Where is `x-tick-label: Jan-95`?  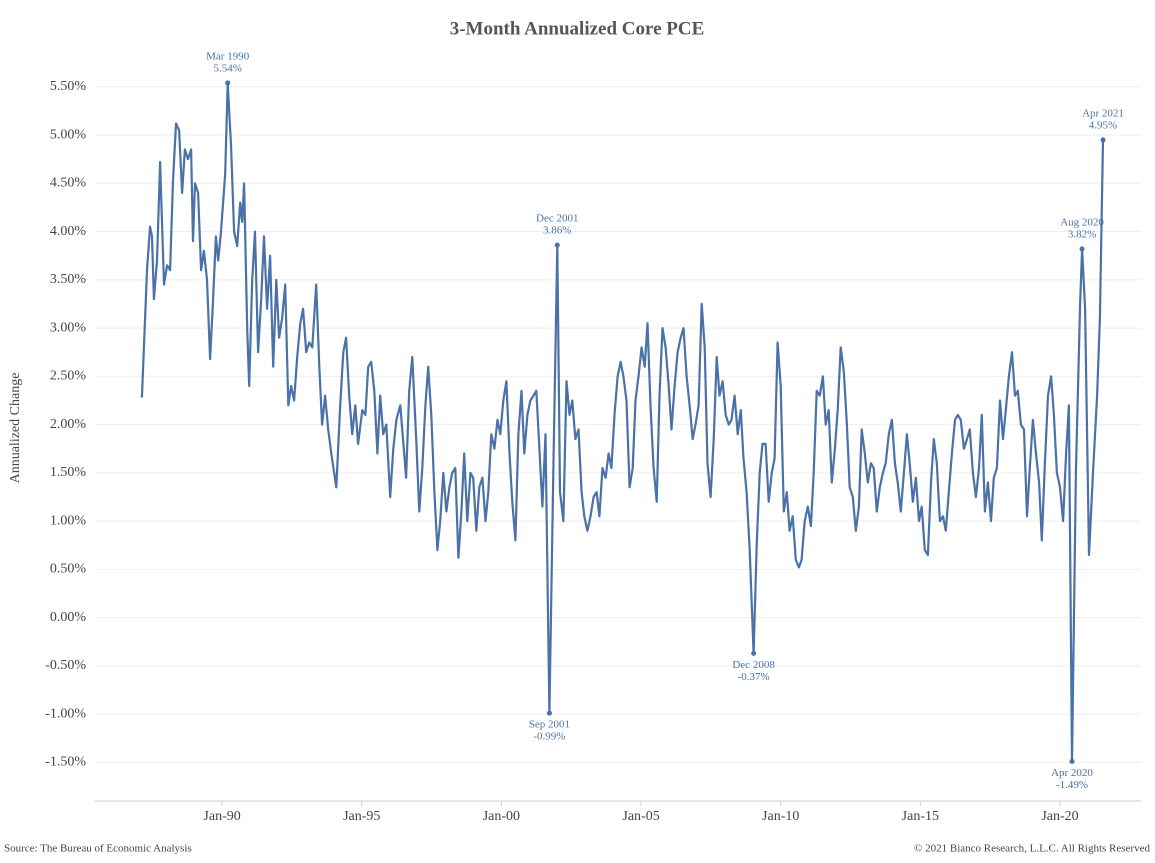 x-tick-label: Jan-95 is located at coordinates (361, 816).